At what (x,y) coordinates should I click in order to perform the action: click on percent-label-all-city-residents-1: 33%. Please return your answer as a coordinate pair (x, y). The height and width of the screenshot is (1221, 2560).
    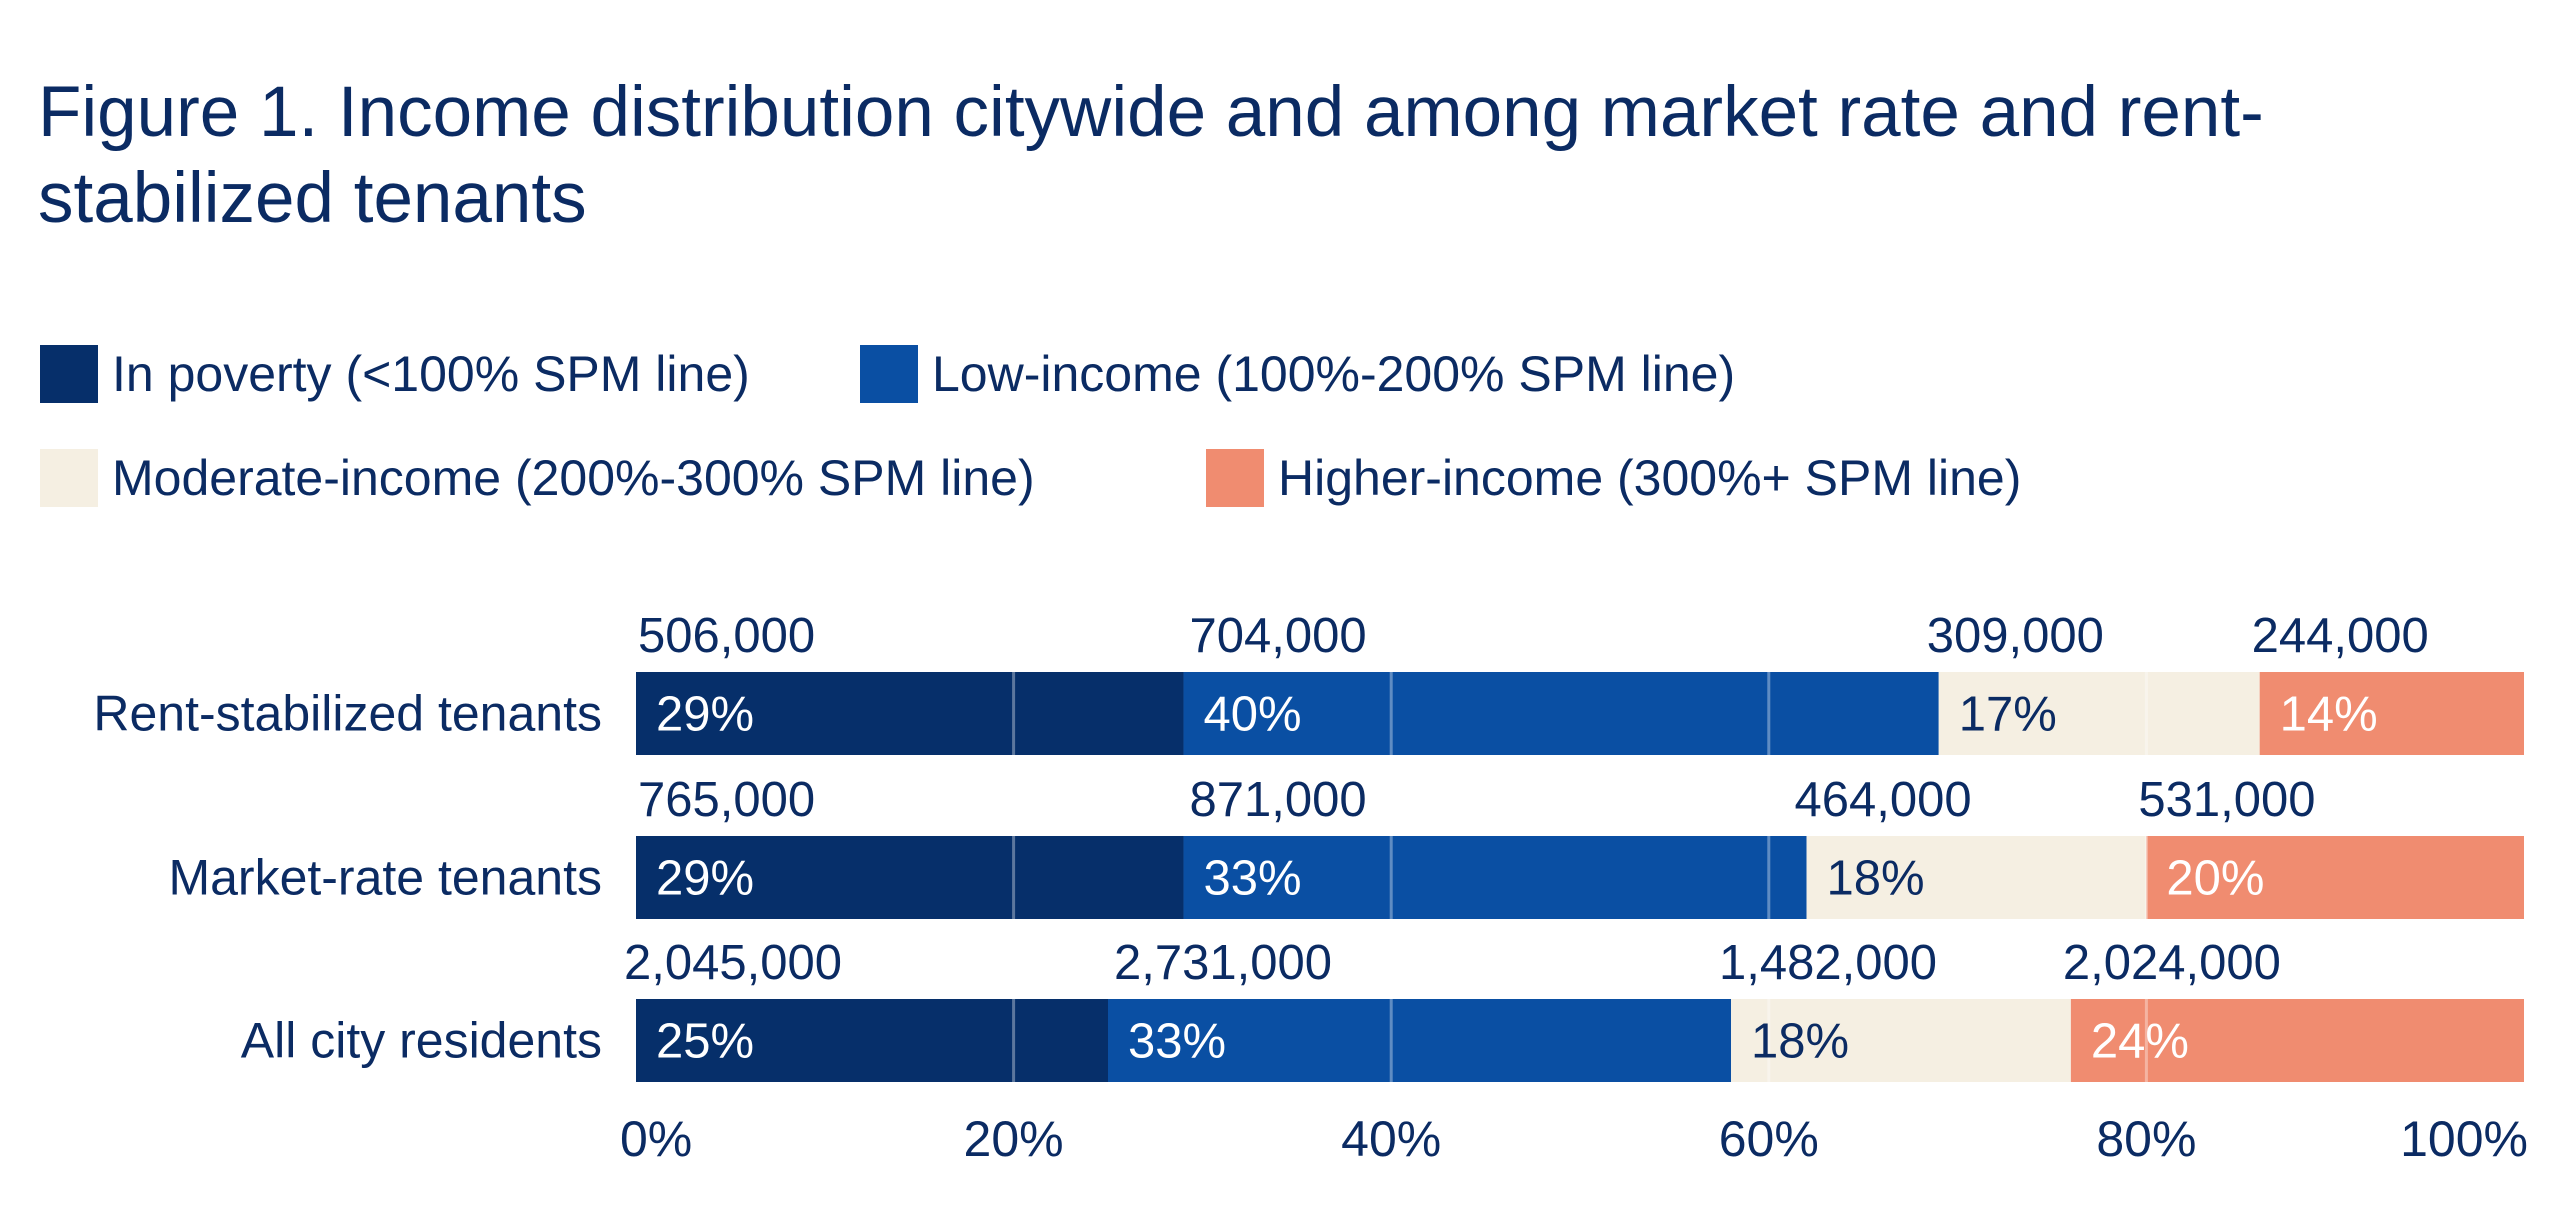
    Looking at the image, I should click on (1177, 1042).